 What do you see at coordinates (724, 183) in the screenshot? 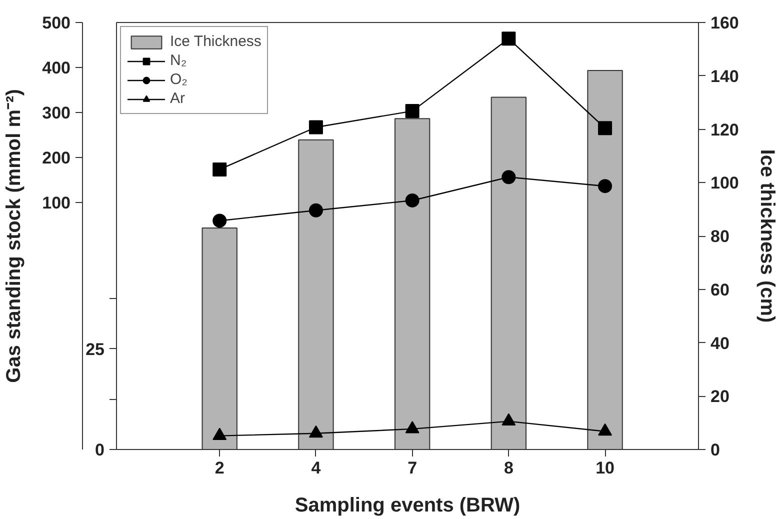
I see `y2-tick-label: 100` at bounding box center [724, 183].